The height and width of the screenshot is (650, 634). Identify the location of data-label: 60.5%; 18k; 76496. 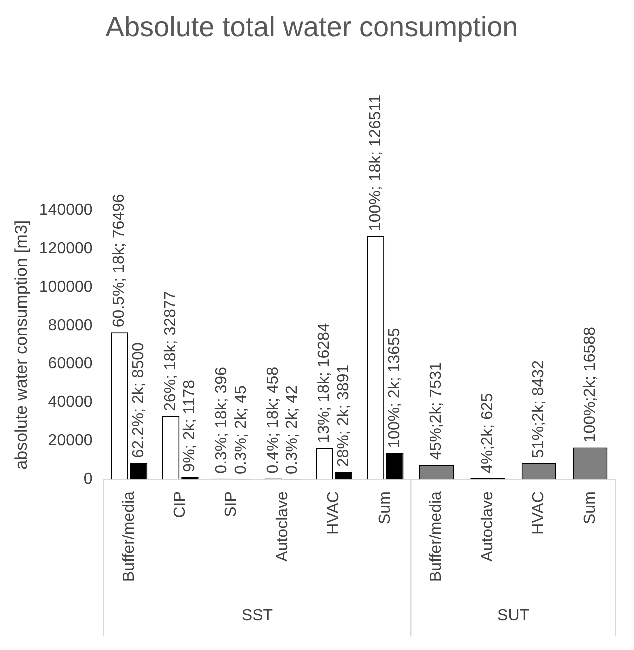
(119, 261).